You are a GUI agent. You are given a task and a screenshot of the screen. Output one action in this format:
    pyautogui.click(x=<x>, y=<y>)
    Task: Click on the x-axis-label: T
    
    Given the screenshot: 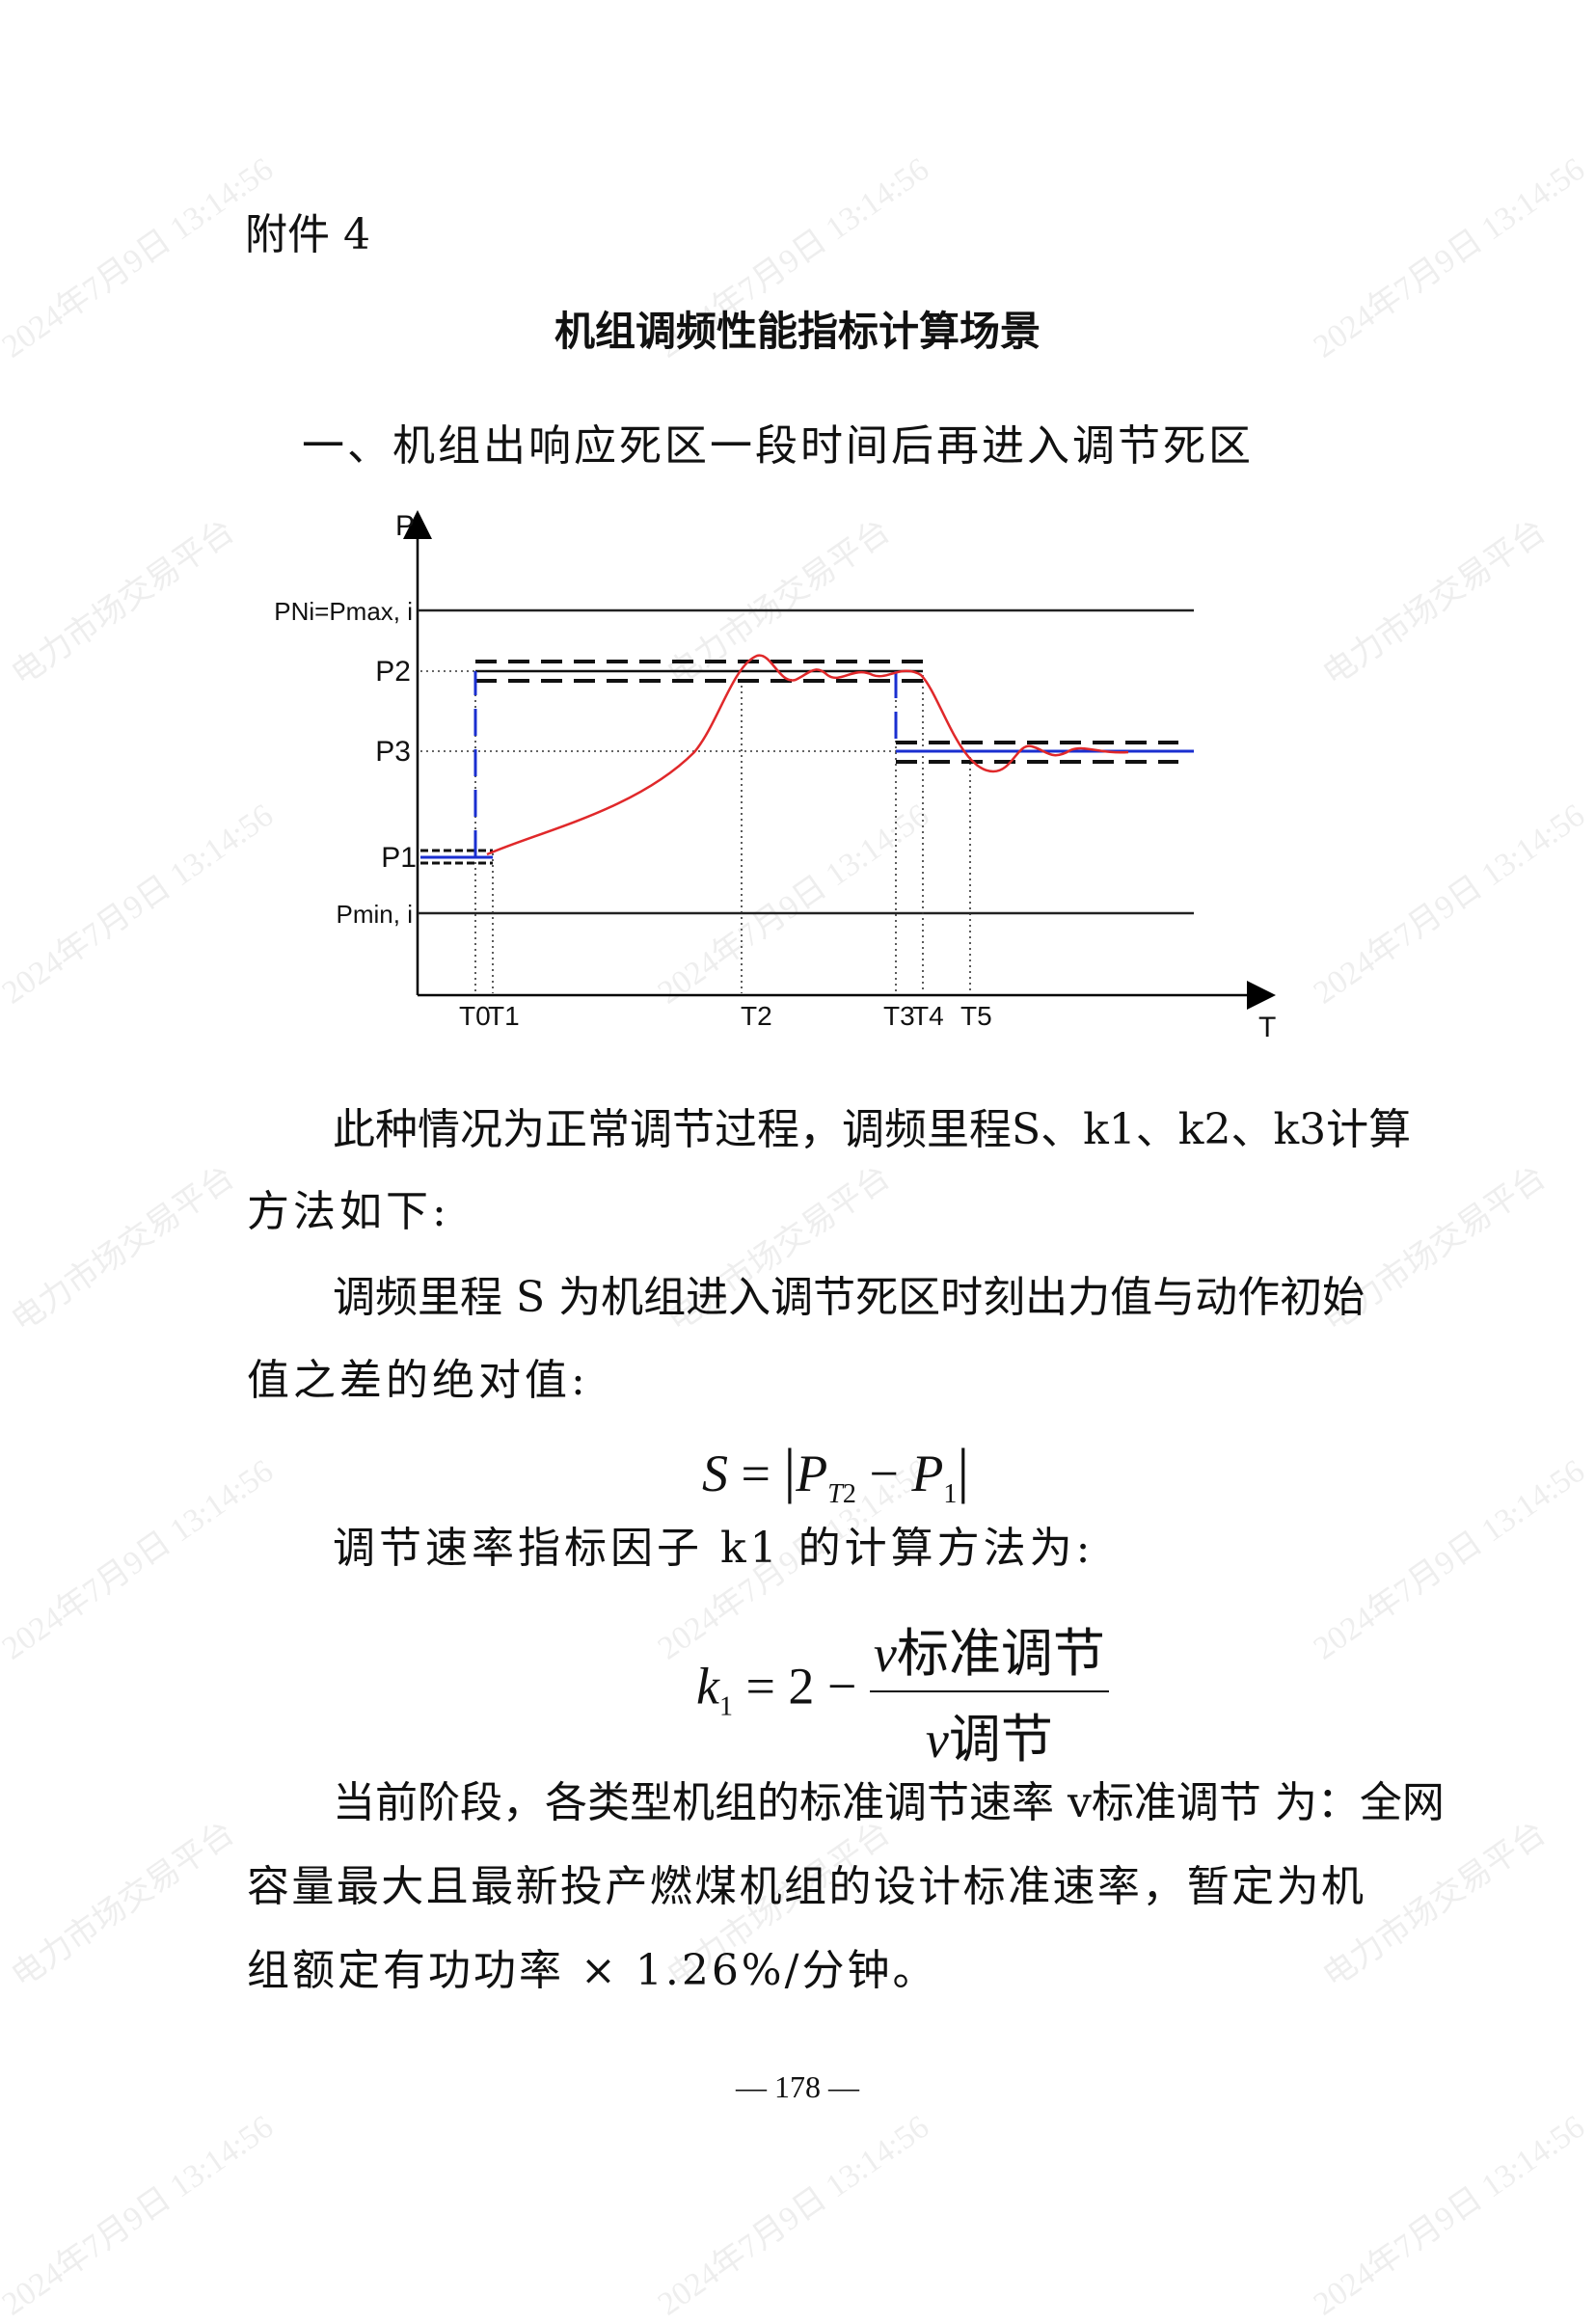 What is the action you would take?
    pyautogui.click(x=1267, y=1027)
    